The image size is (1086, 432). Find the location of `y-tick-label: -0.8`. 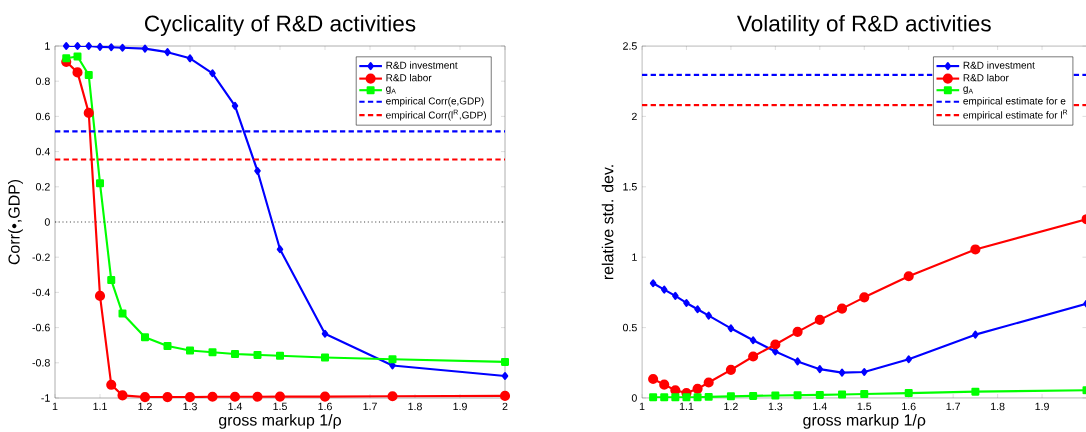

y-tick-label: -0.8 is located at coordinates (41, 363).